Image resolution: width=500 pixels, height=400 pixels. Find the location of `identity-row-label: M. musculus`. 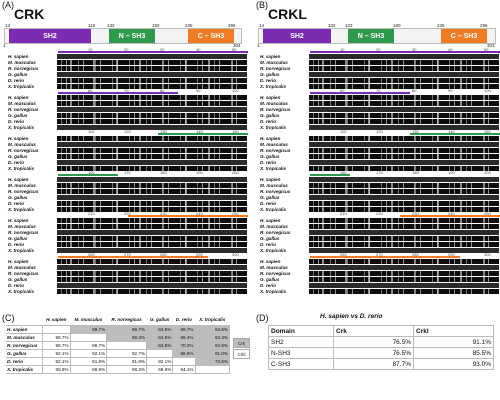

identity-row-label: M. musculus is located at coordinates (24, 337).